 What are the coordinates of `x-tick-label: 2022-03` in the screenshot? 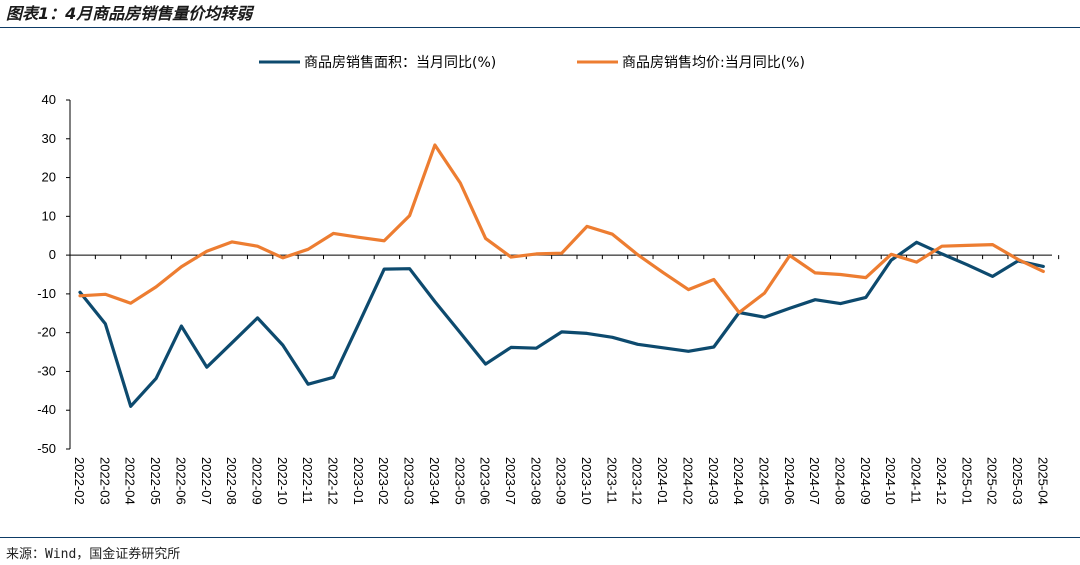 It's located at (104, 481).